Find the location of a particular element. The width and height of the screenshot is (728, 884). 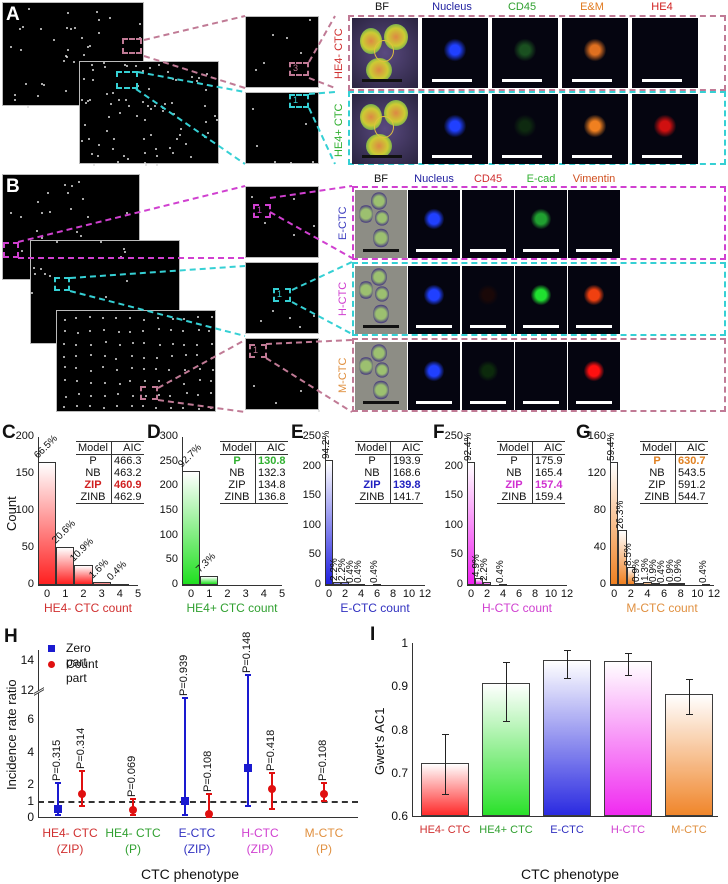

row-frame-he4-neg is located at coordinates (537, 53).